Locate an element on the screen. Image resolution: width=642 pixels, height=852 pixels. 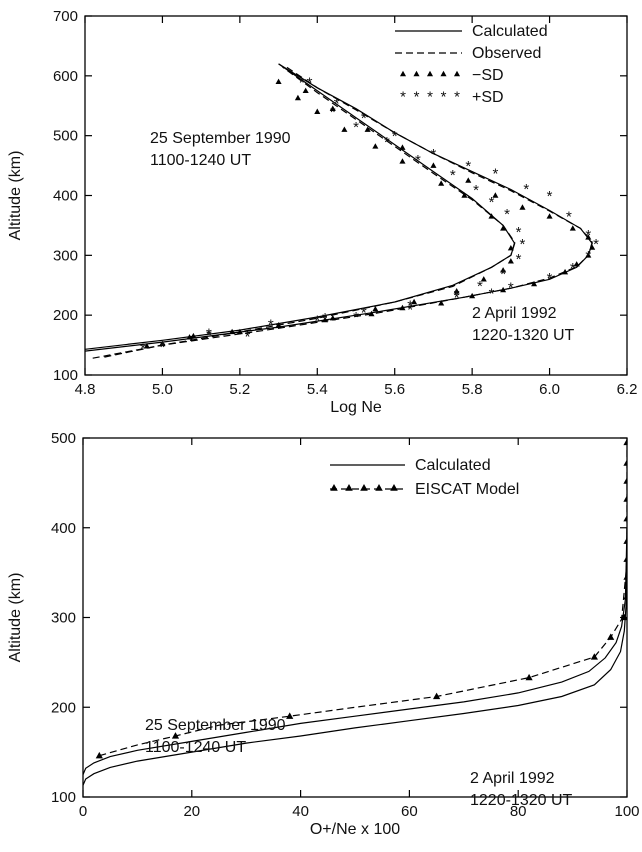
panel-2-legend-entry-2-label: EISCAT Model is located at coordinates (467, 489).